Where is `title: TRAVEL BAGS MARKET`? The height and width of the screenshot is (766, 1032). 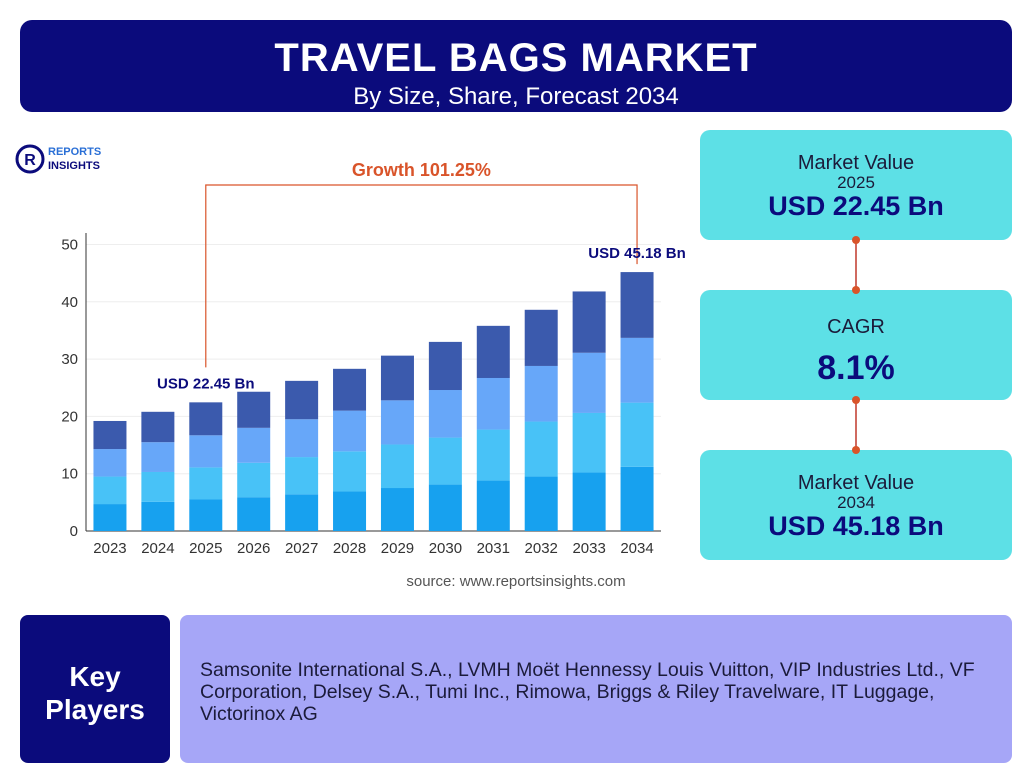 title: TRAVEL BAGS MARKET is located at coordinates (516, 58).